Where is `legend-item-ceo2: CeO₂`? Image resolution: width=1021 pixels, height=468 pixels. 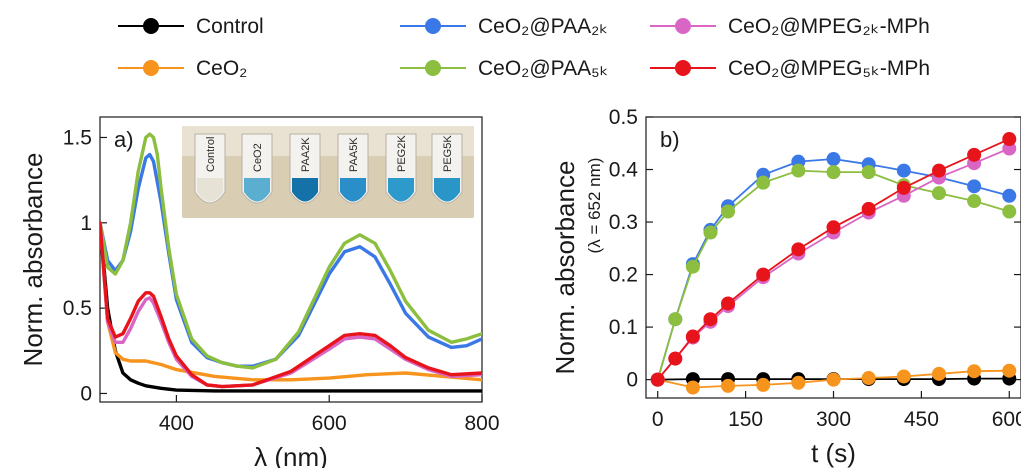 legend-item-ceo2: CeO₂ is located at coordinates (182, 68).